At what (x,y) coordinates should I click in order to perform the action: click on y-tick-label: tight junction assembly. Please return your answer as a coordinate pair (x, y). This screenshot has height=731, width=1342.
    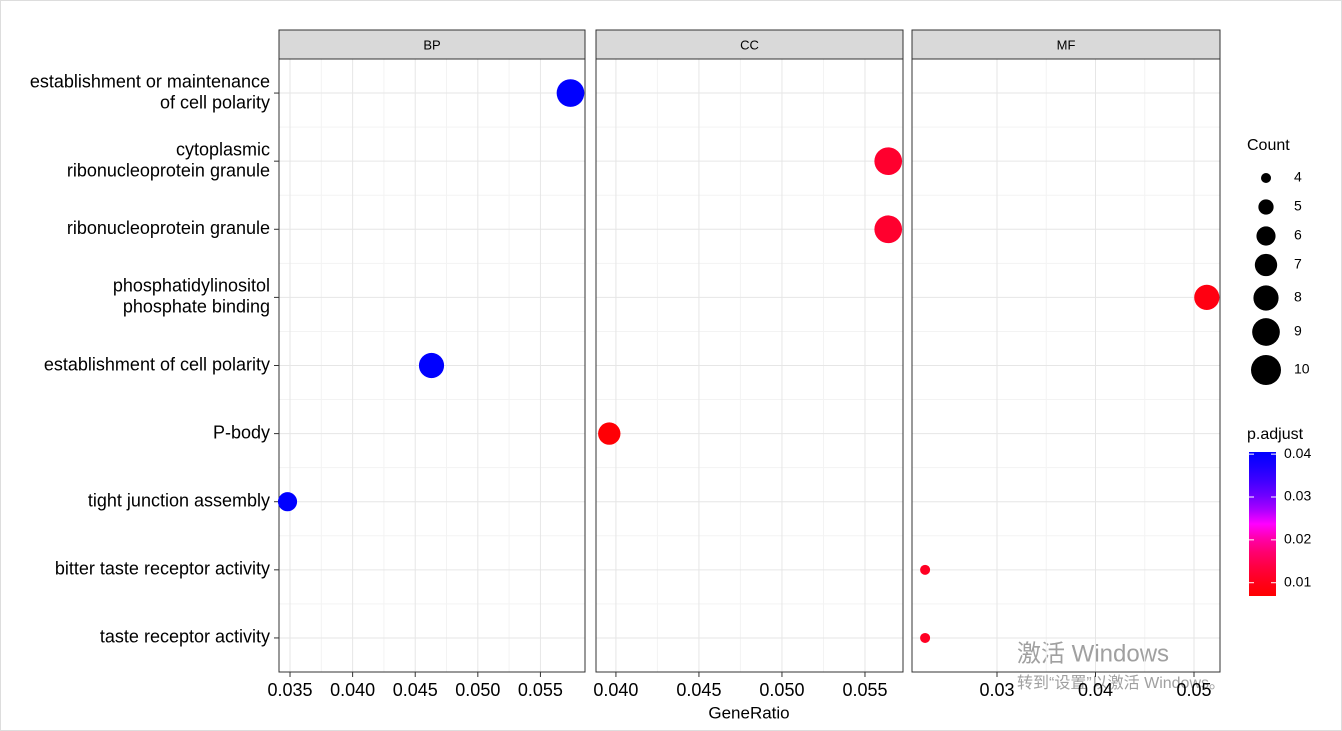
    Looking at the image, I should click on (179, 500).